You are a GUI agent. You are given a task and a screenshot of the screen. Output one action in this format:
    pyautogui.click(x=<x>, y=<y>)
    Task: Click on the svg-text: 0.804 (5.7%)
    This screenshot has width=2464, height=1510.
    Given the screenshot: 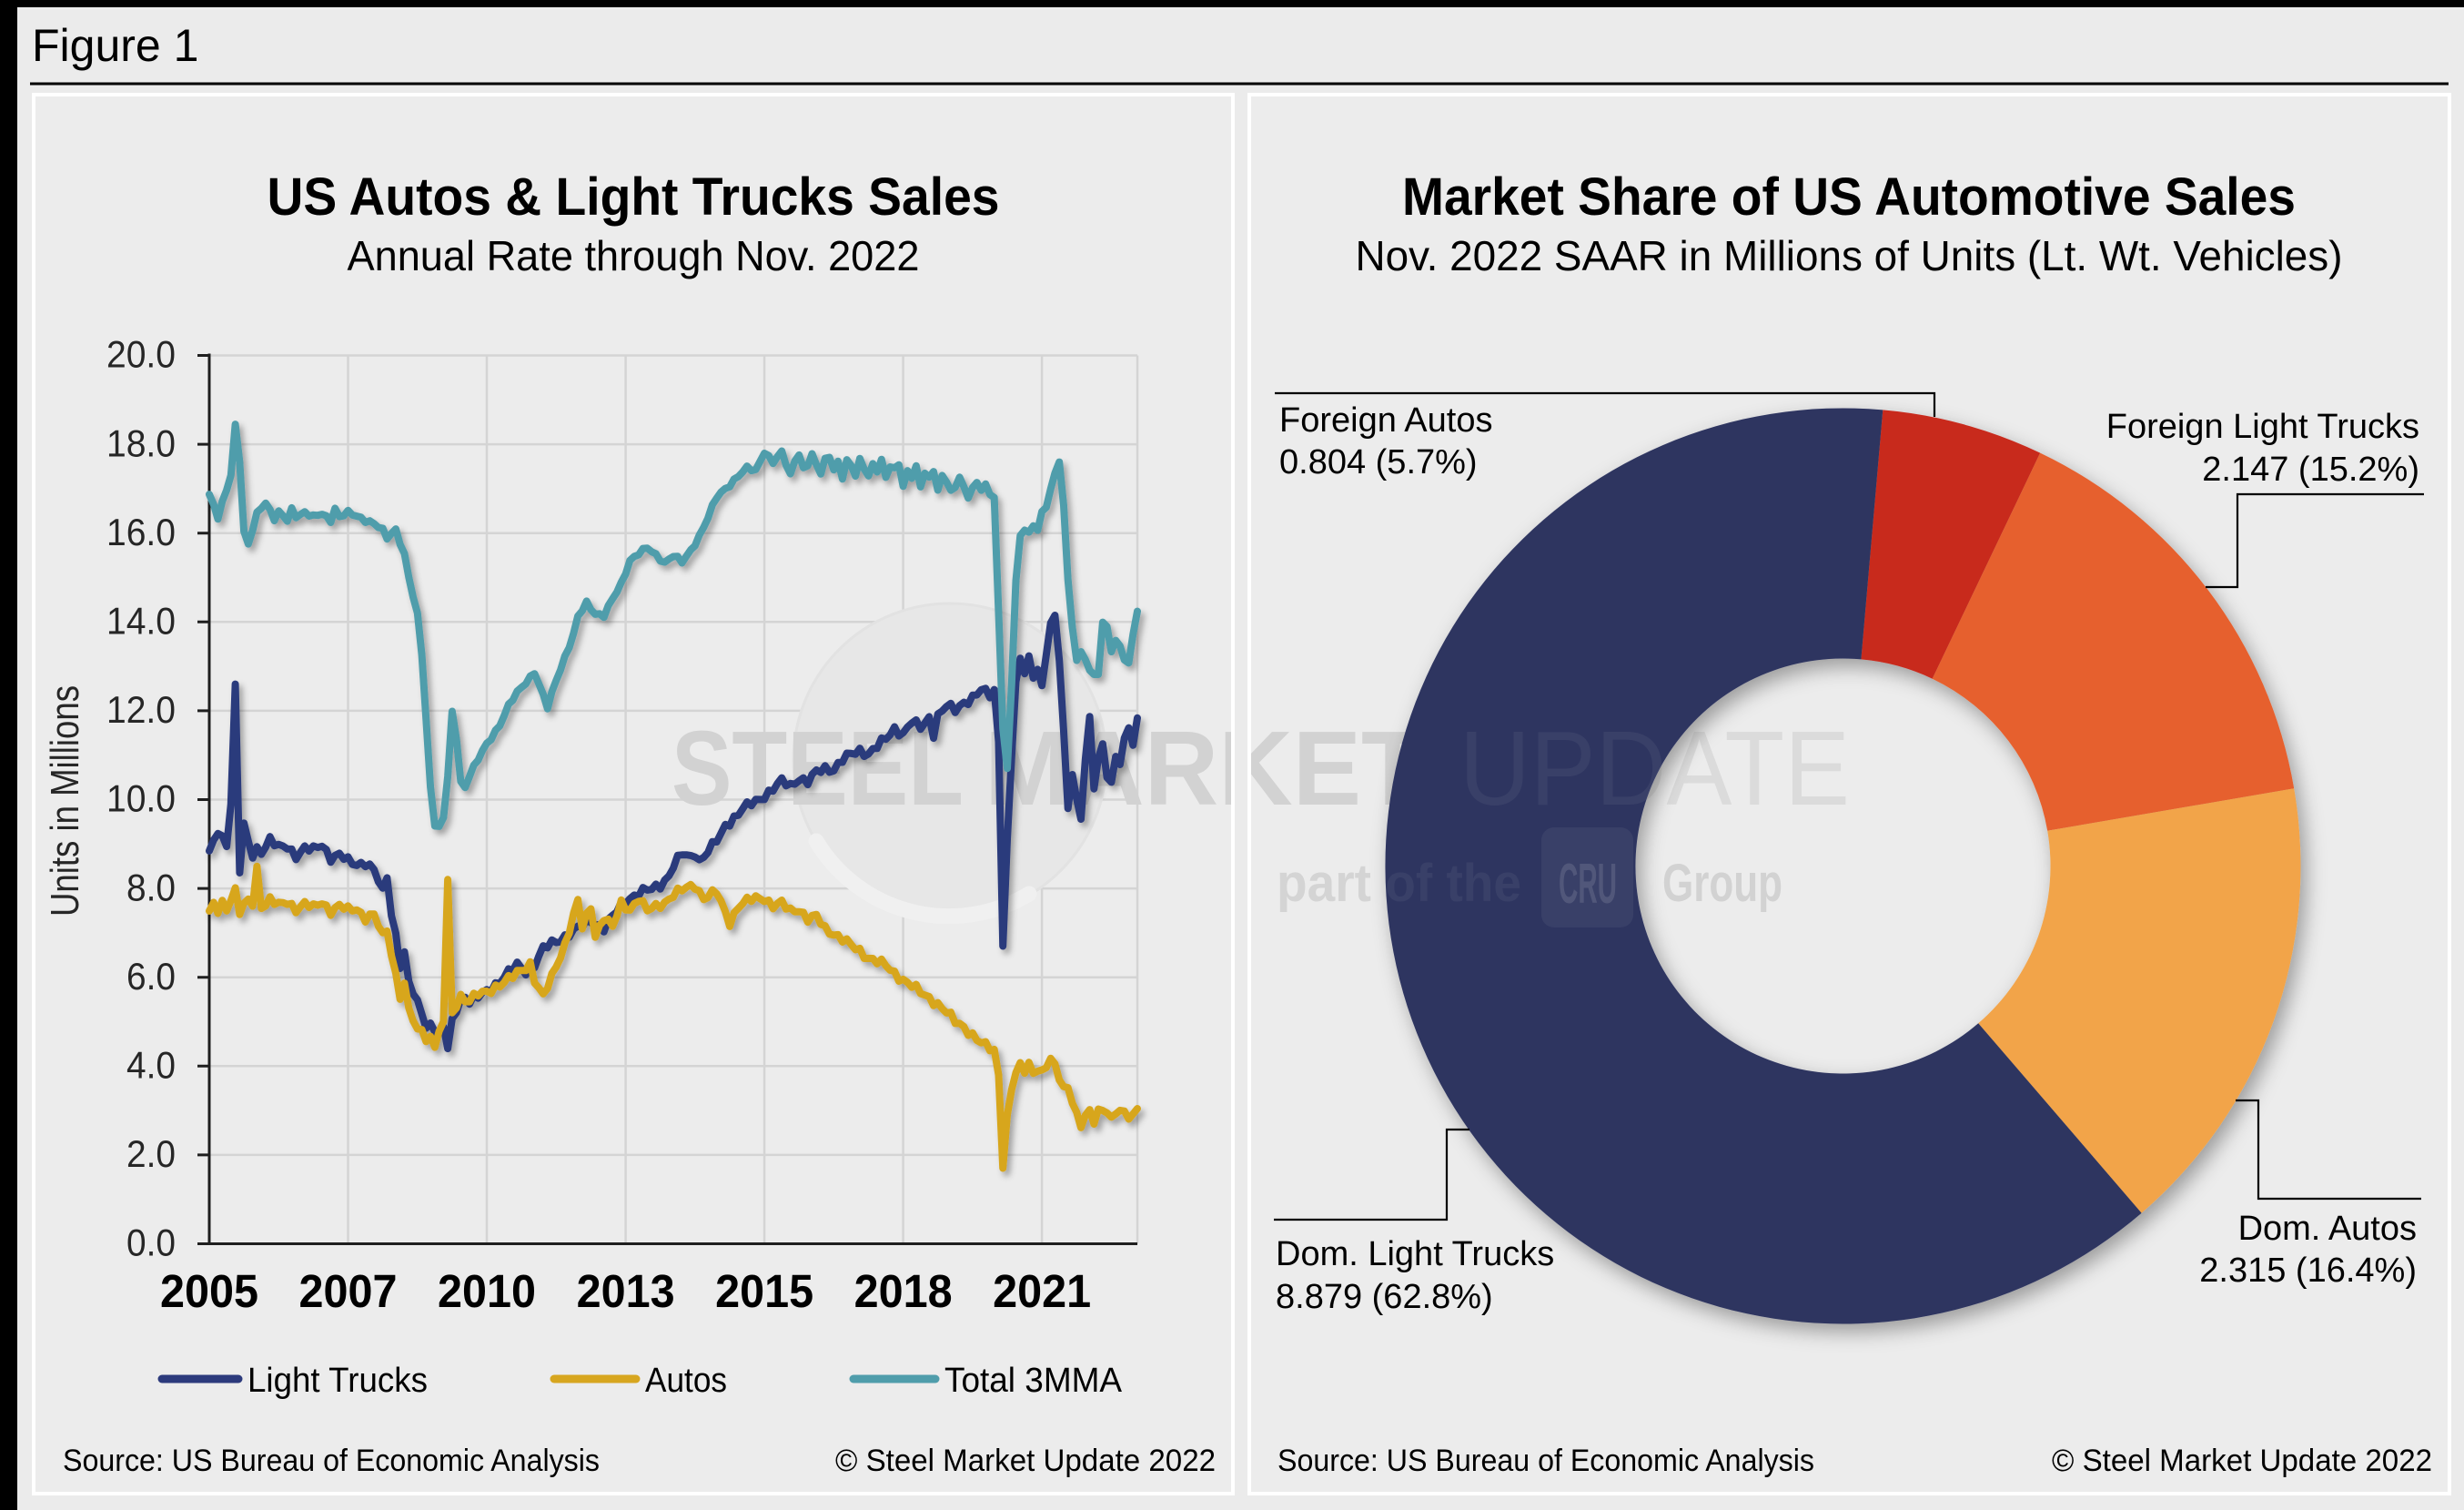 What is the action you would take?
    pyautogui.click(x=1378, y=462)
    